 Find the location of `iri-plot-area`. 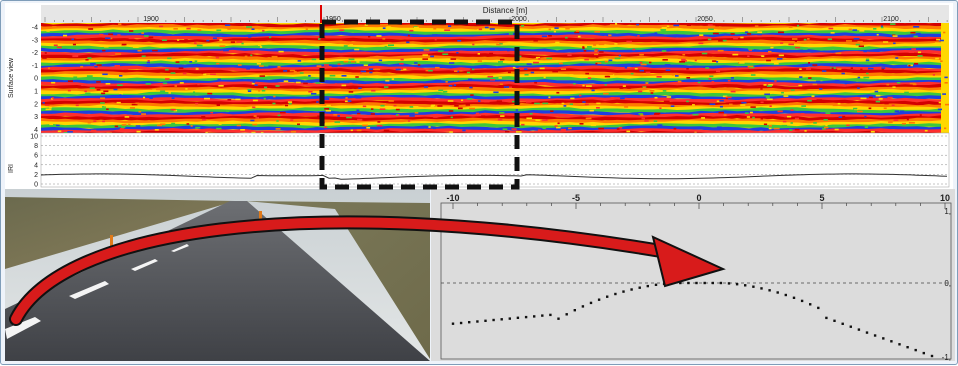

iri-plot-area is located at coordinates (495, 160).